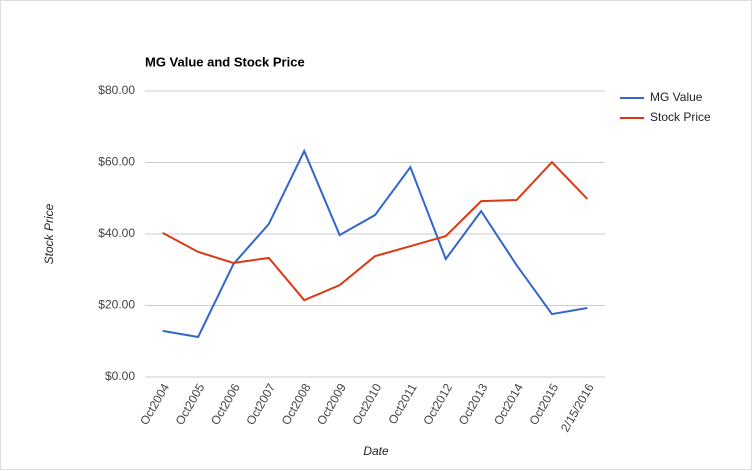 The height and width of the screenshot is (471, 753). What do you see at coordinates (116, 162) in the screenshot?
I see `y-tick-label: $60.00` at bounding box center [116, 162].